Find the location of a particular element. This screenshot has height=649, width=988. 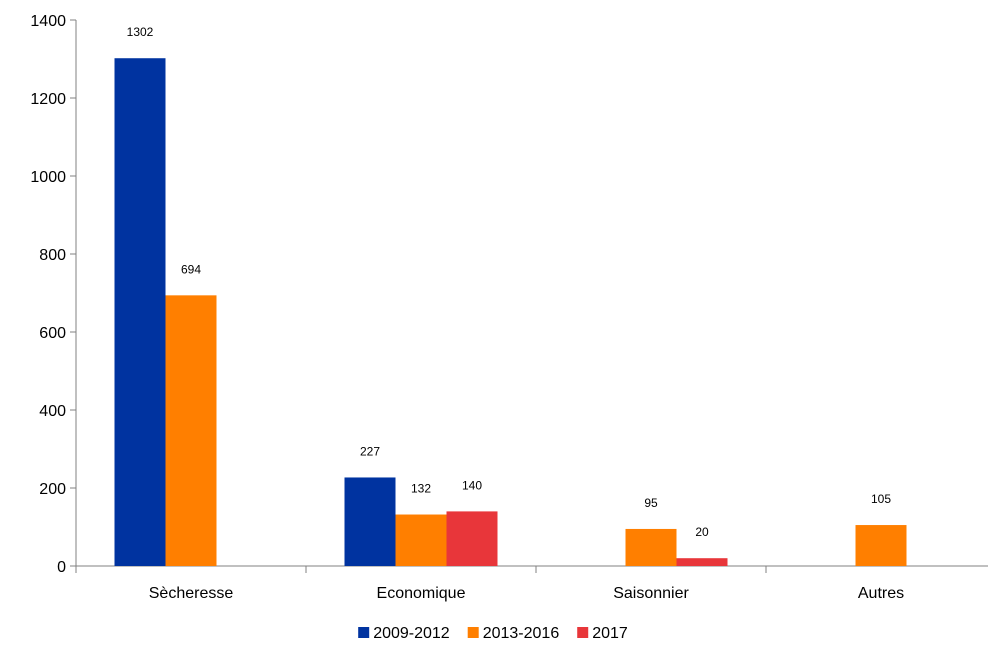

x-tick-label: Economique is located at coordinates (421, 593).